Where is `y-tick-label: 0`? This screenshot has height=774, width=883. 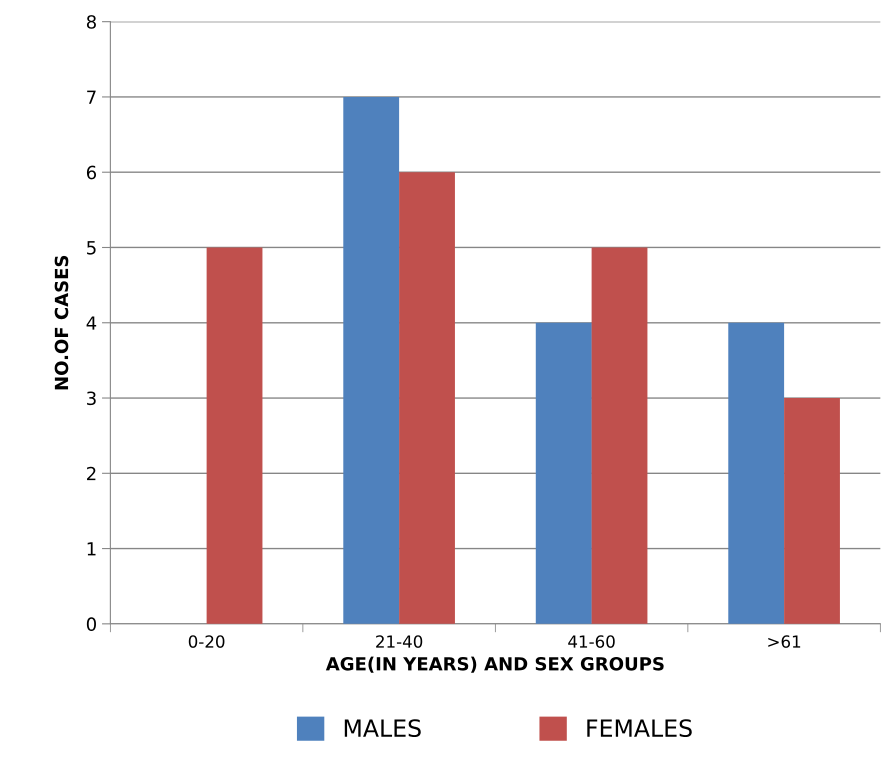 y-tick-label: 0 is located at coordinates (91, 624).